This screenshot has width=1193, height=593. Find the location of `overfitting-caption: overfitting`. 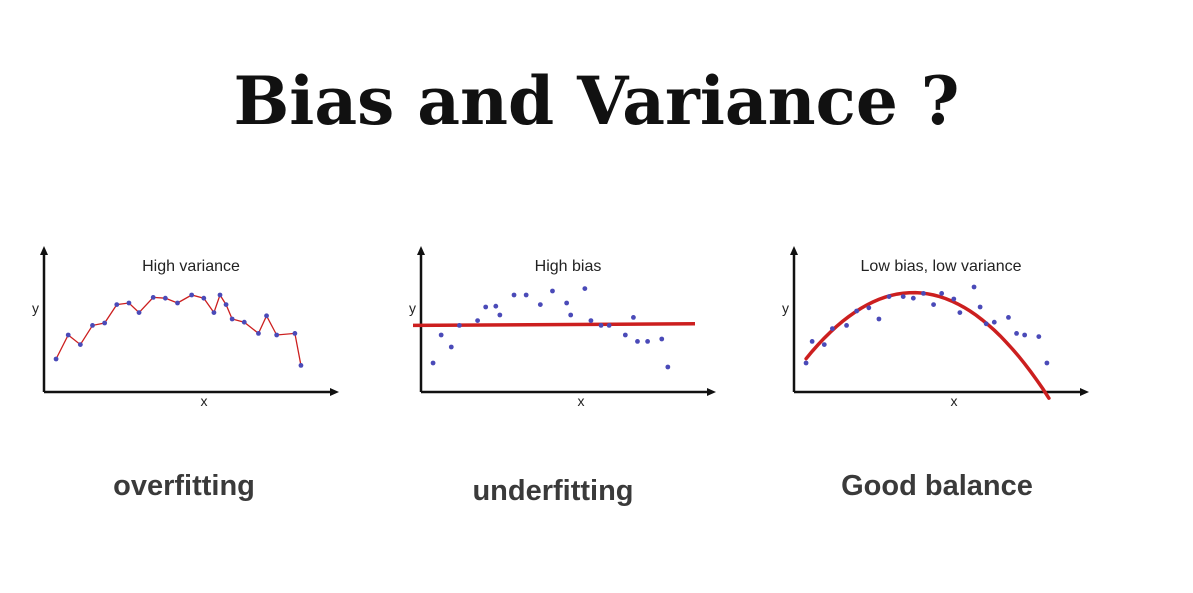

overfitting-caption: overfitting is located at coordinates (184, 486).